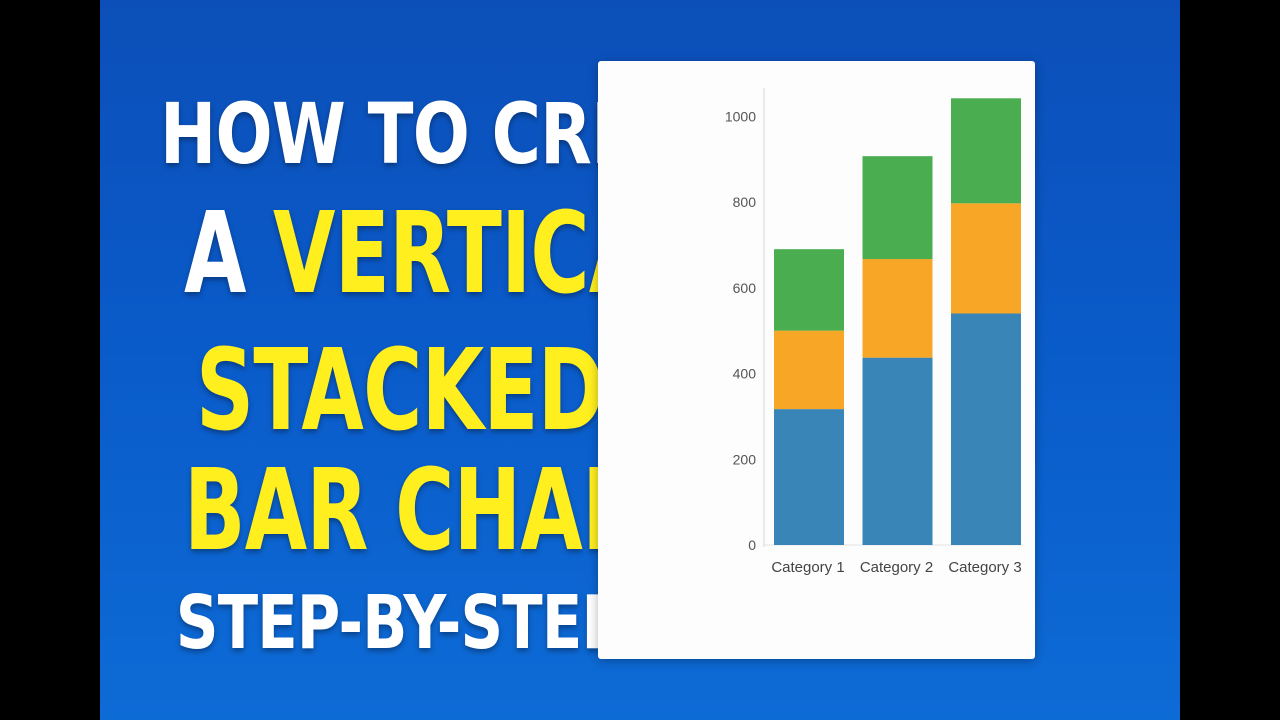 This screenshot has height=720, width=1280. I want to click on x-tick-label: Category 2, so click(896, 567).